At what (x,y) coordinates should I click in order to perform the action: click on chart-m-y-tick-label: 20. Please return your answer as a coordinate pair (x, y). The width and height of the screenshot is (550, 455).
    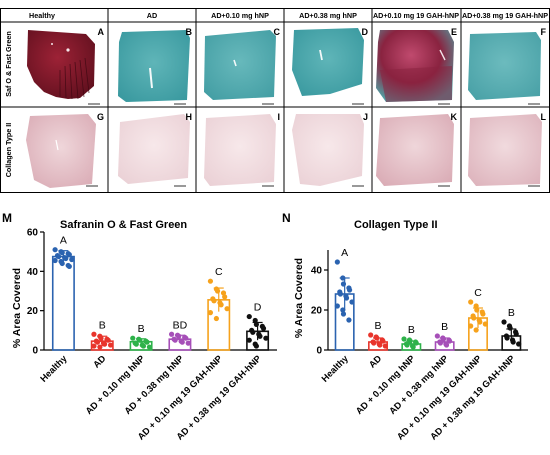
    Looking at the image, I should click on (33, 311).